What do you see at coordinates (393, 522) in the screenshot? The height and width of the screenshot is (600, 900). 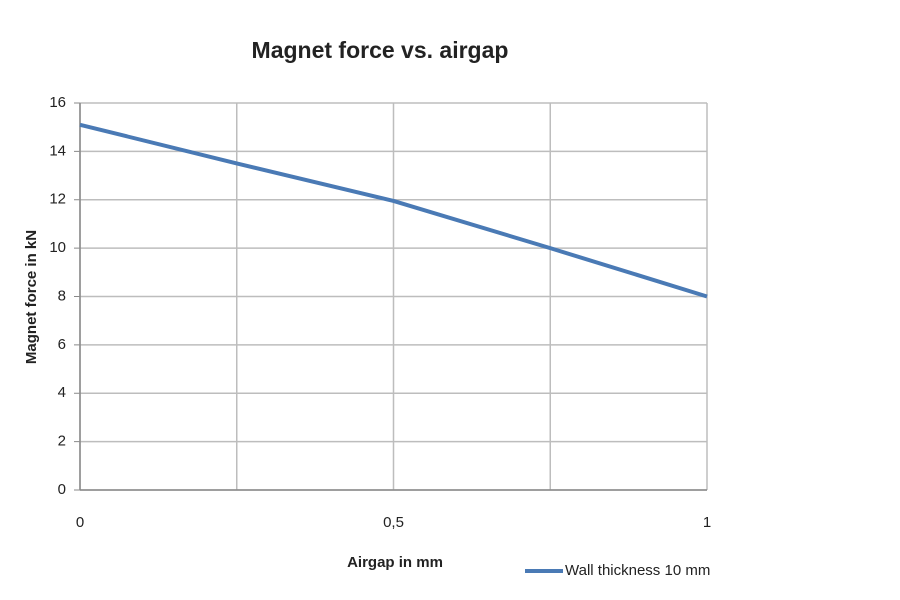 I see `x-tick-label: 0,5` at bounding box center [393, 522].